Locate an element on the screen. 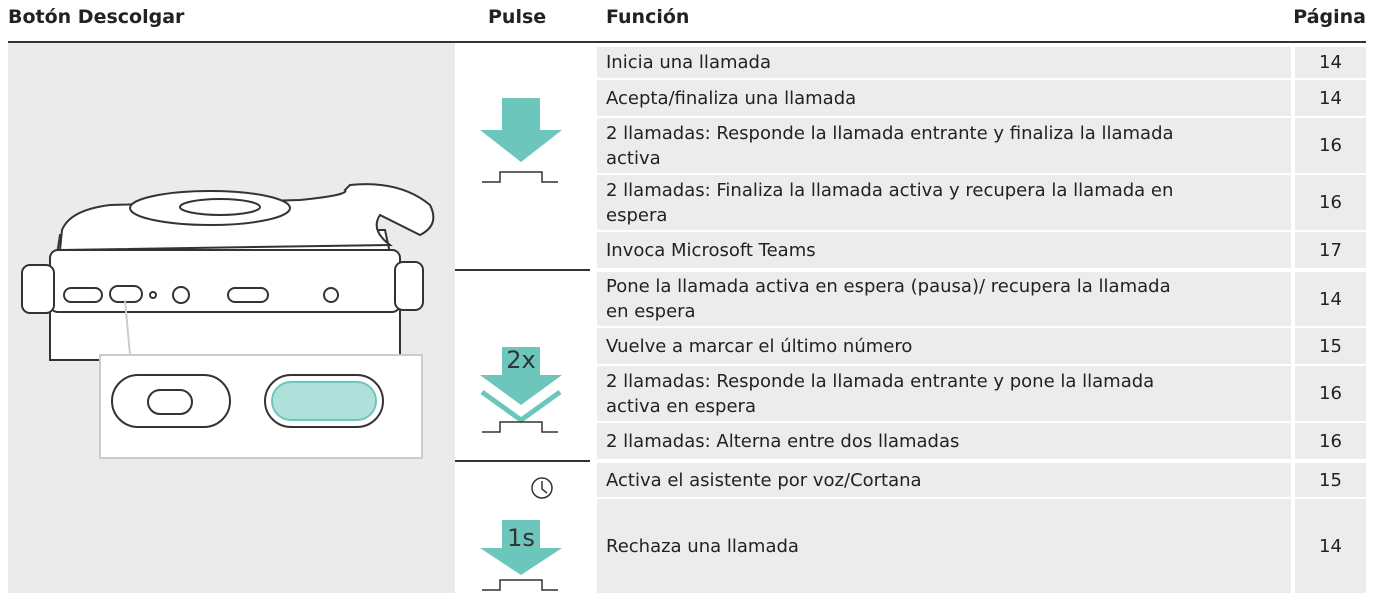  function-cell-text: Rechaza una llamada is located at coordinates (702, 546).